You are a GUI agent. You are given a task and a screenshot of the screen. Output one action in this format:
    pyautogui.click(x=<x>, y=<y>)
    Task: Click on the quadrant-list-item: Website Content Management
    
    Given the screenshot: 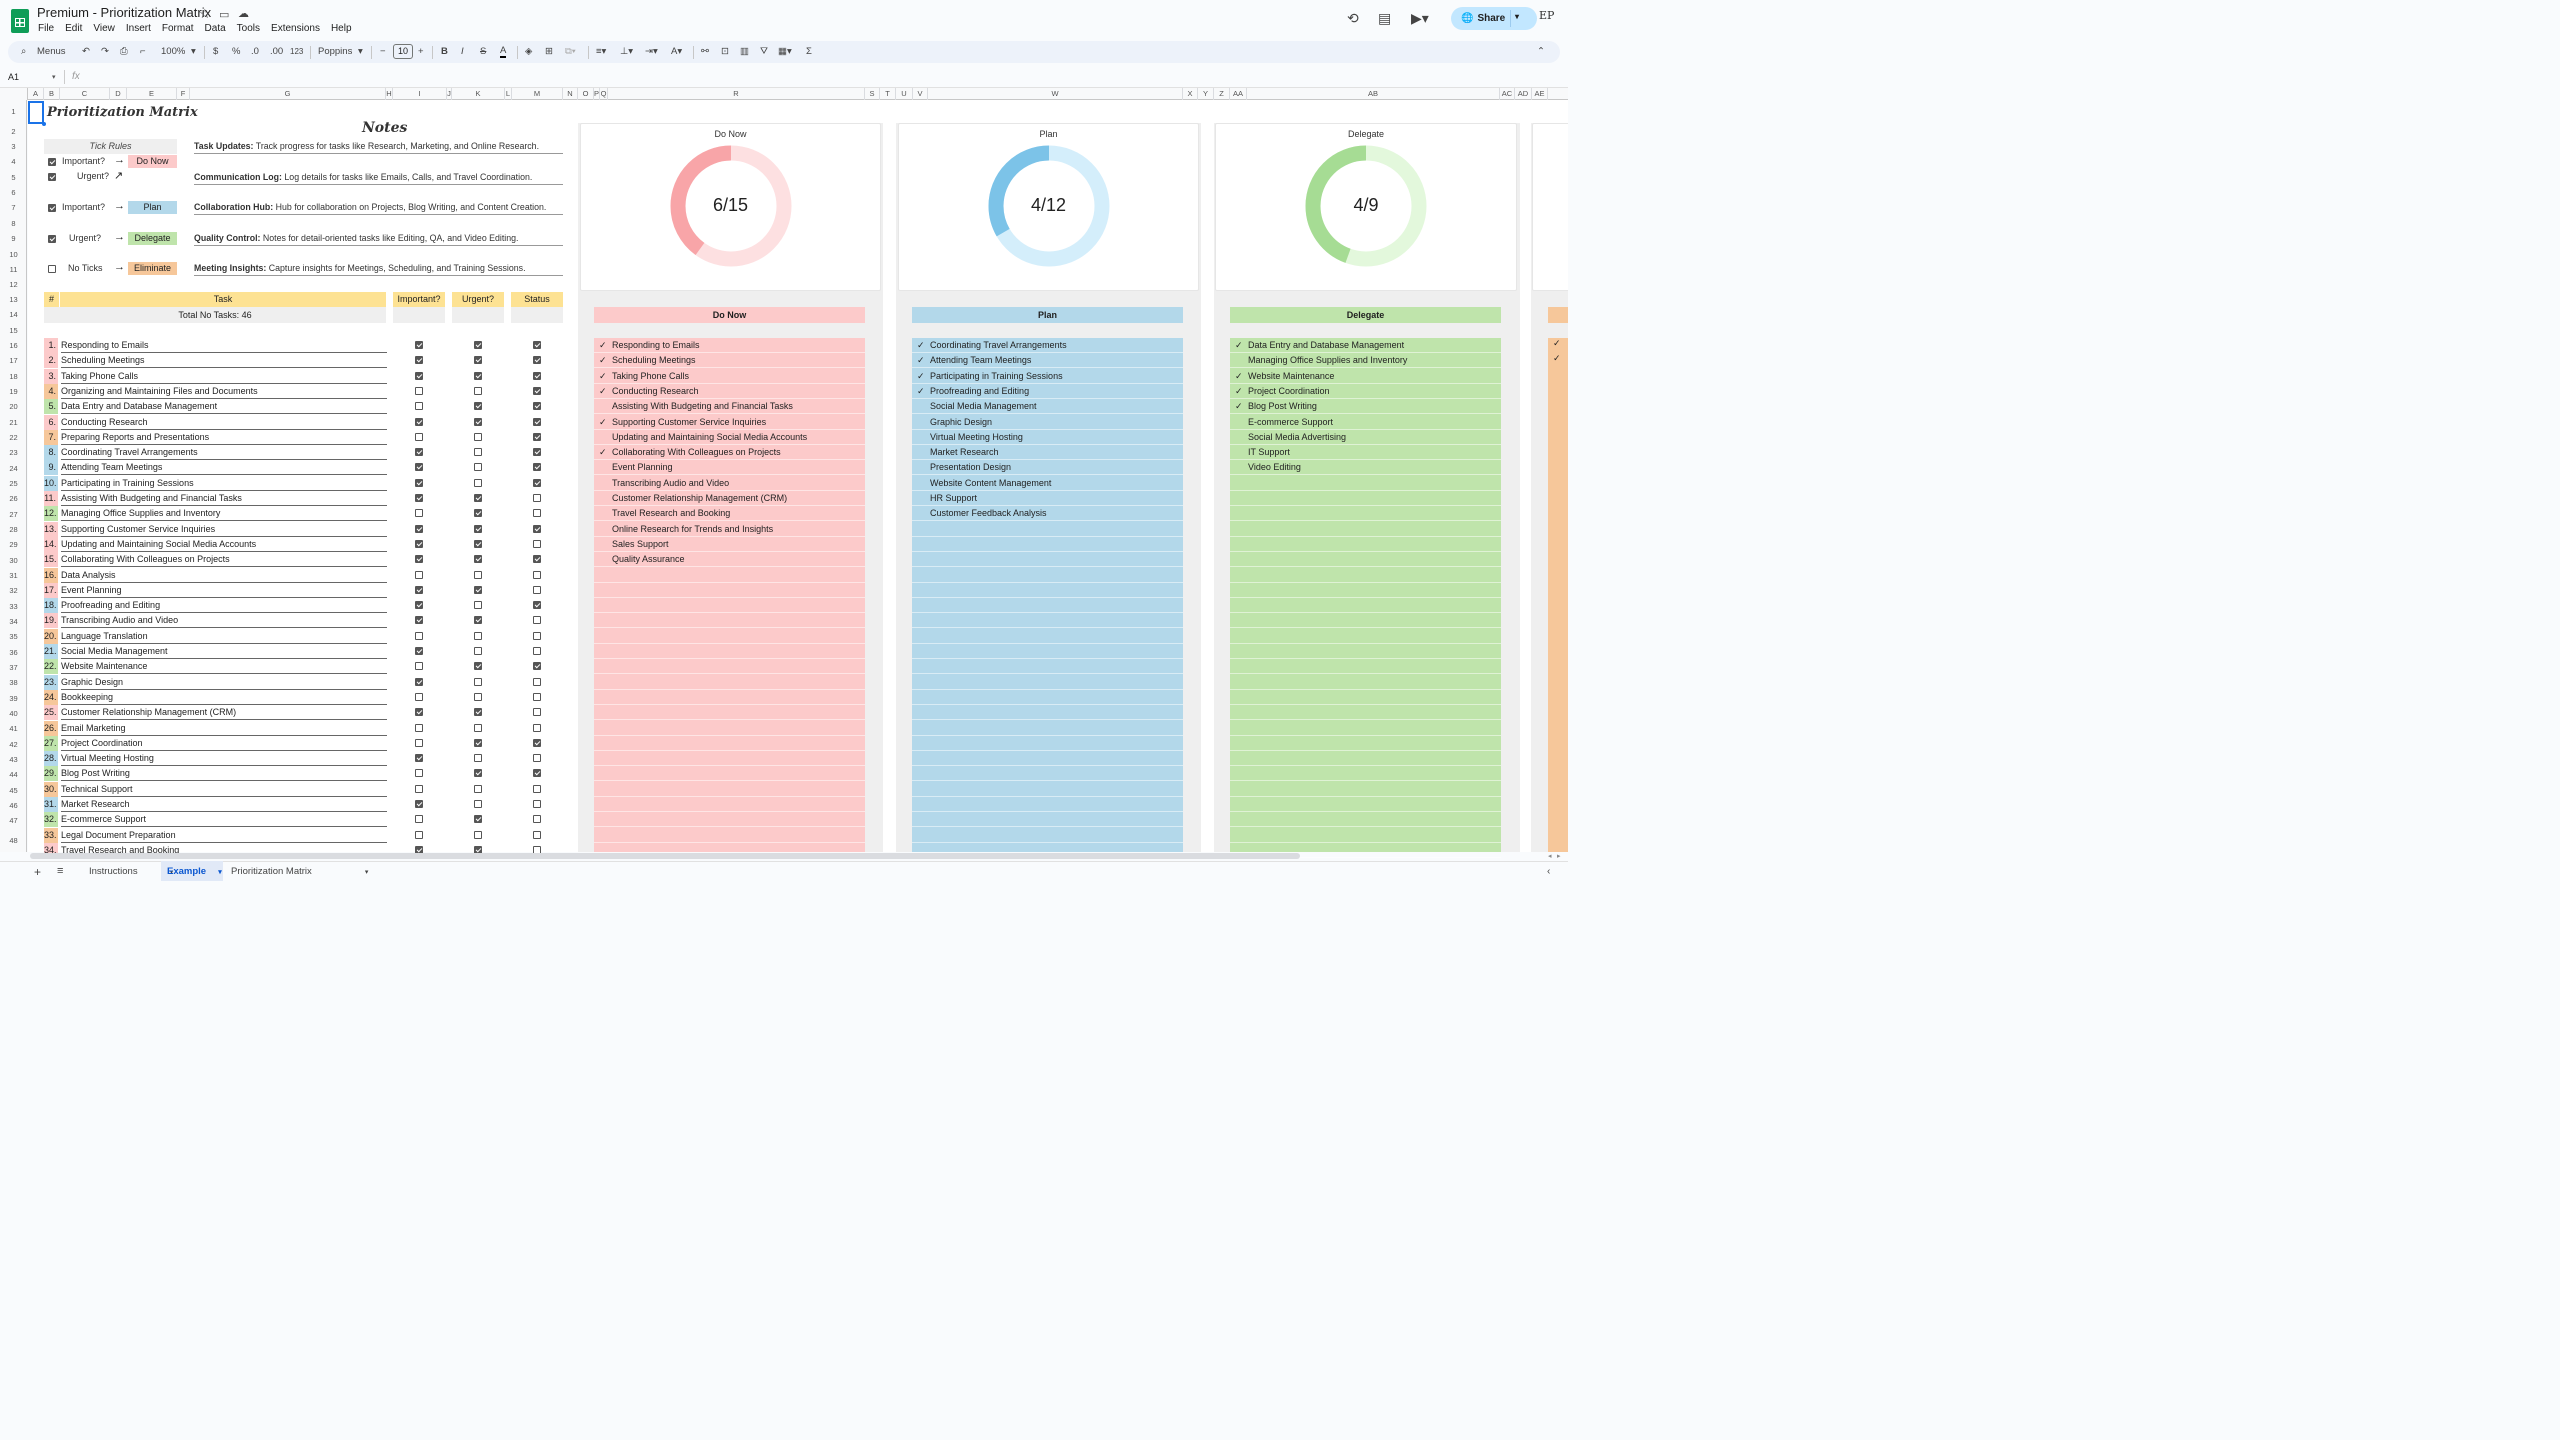 What is the action you would take?
    pyautogui.click(x=1047, y=483)
    